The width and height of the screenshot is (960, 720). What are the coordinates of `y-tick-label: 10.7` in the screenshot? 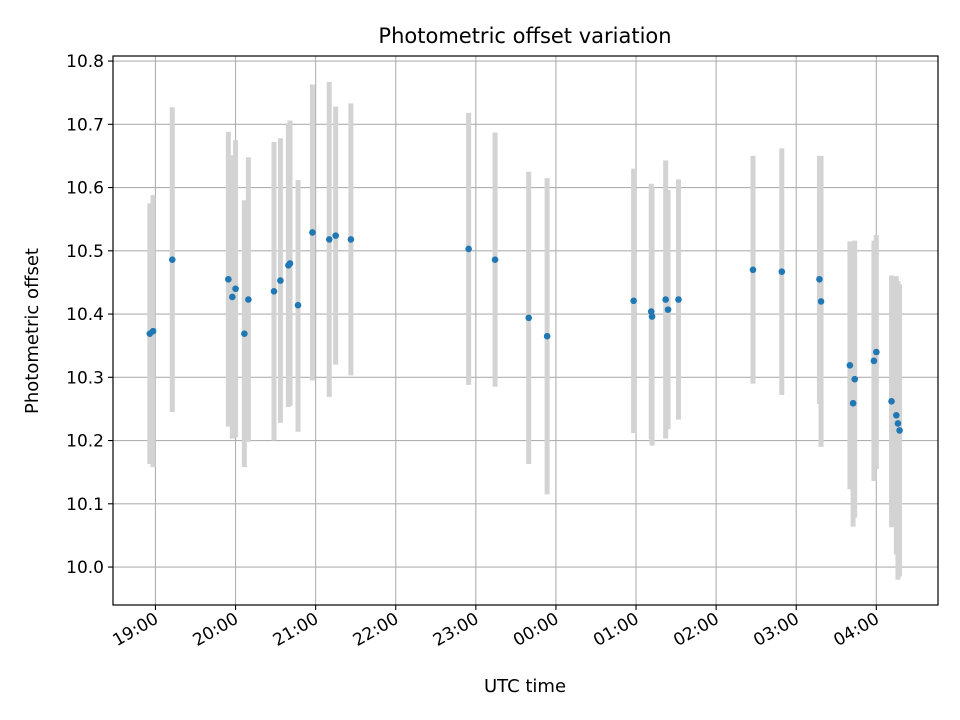 It's located at (85, 125).